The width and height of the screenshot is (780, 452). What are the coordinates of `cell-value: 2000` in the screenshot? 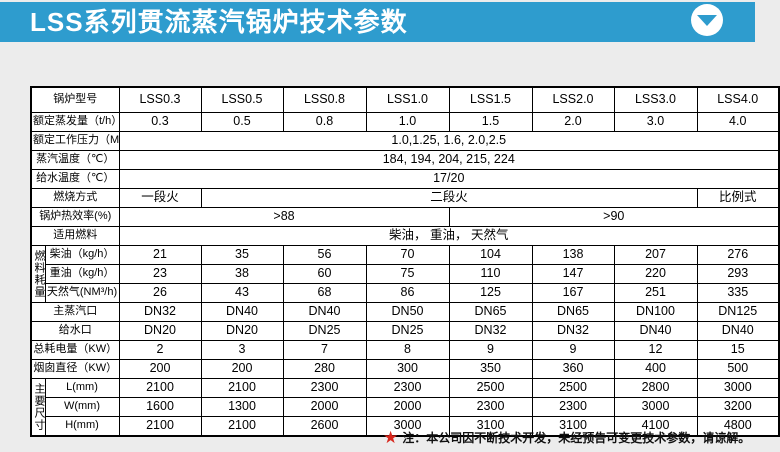 It's located at (324, 407).